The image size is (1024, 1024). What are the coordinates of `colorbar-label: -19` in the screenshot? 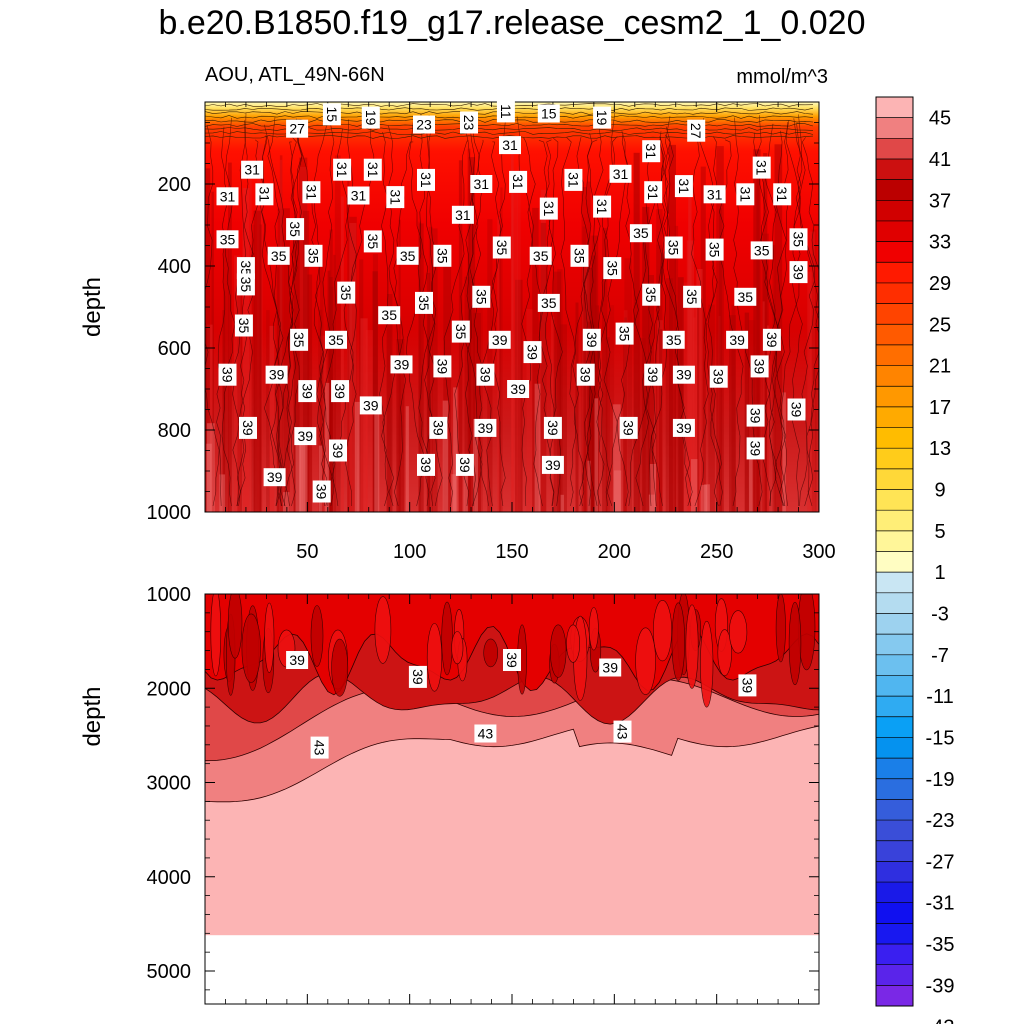 It's located at (940, 780).